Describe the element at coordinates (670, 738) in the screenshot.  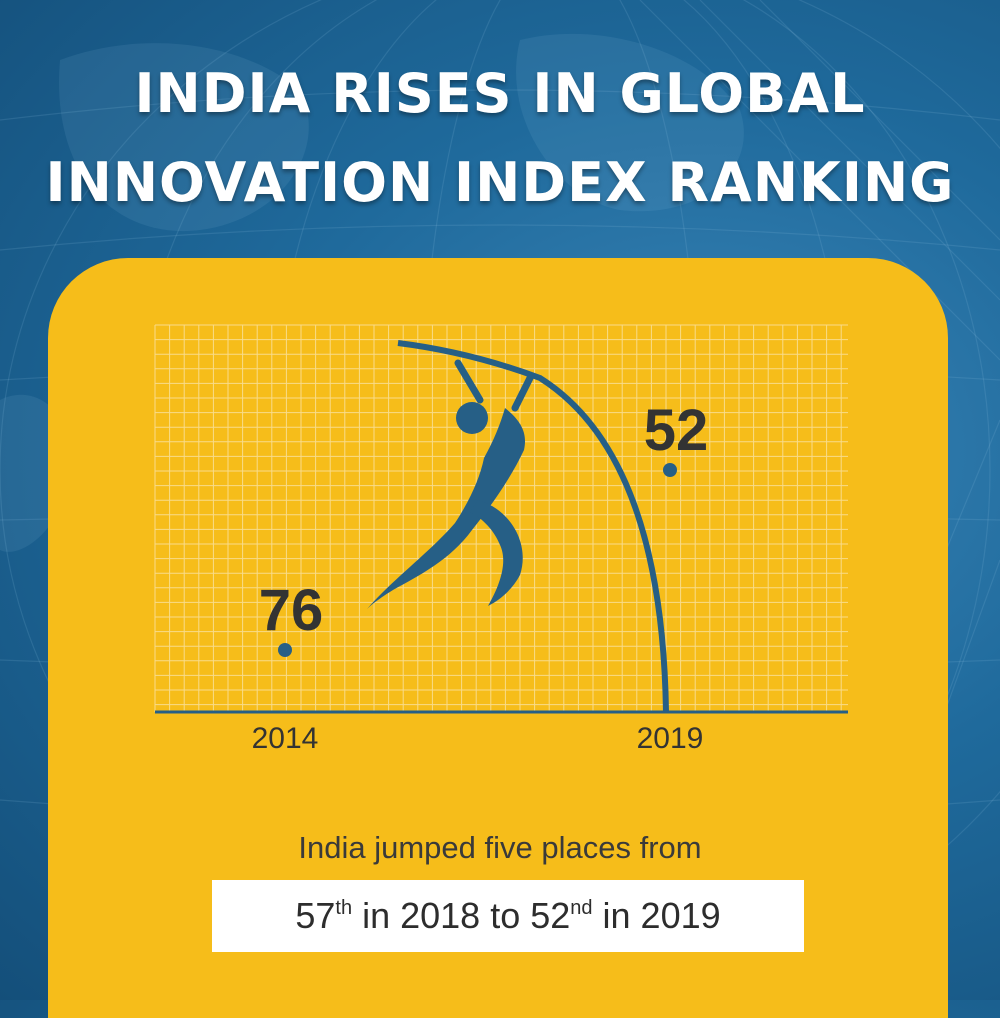
I see `x-tick-label-2019: 2019` at that location.